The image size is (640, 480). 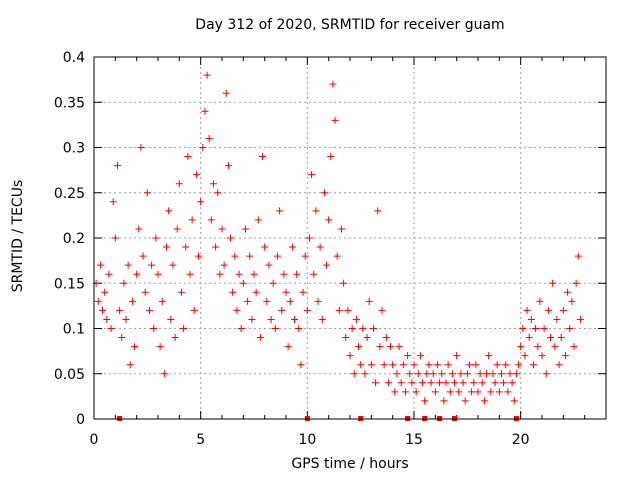 What do you see at coordinates (74, 149) in the screenshot?
I see `y-tick-label: 0.3` at bounding box center [74, 149].